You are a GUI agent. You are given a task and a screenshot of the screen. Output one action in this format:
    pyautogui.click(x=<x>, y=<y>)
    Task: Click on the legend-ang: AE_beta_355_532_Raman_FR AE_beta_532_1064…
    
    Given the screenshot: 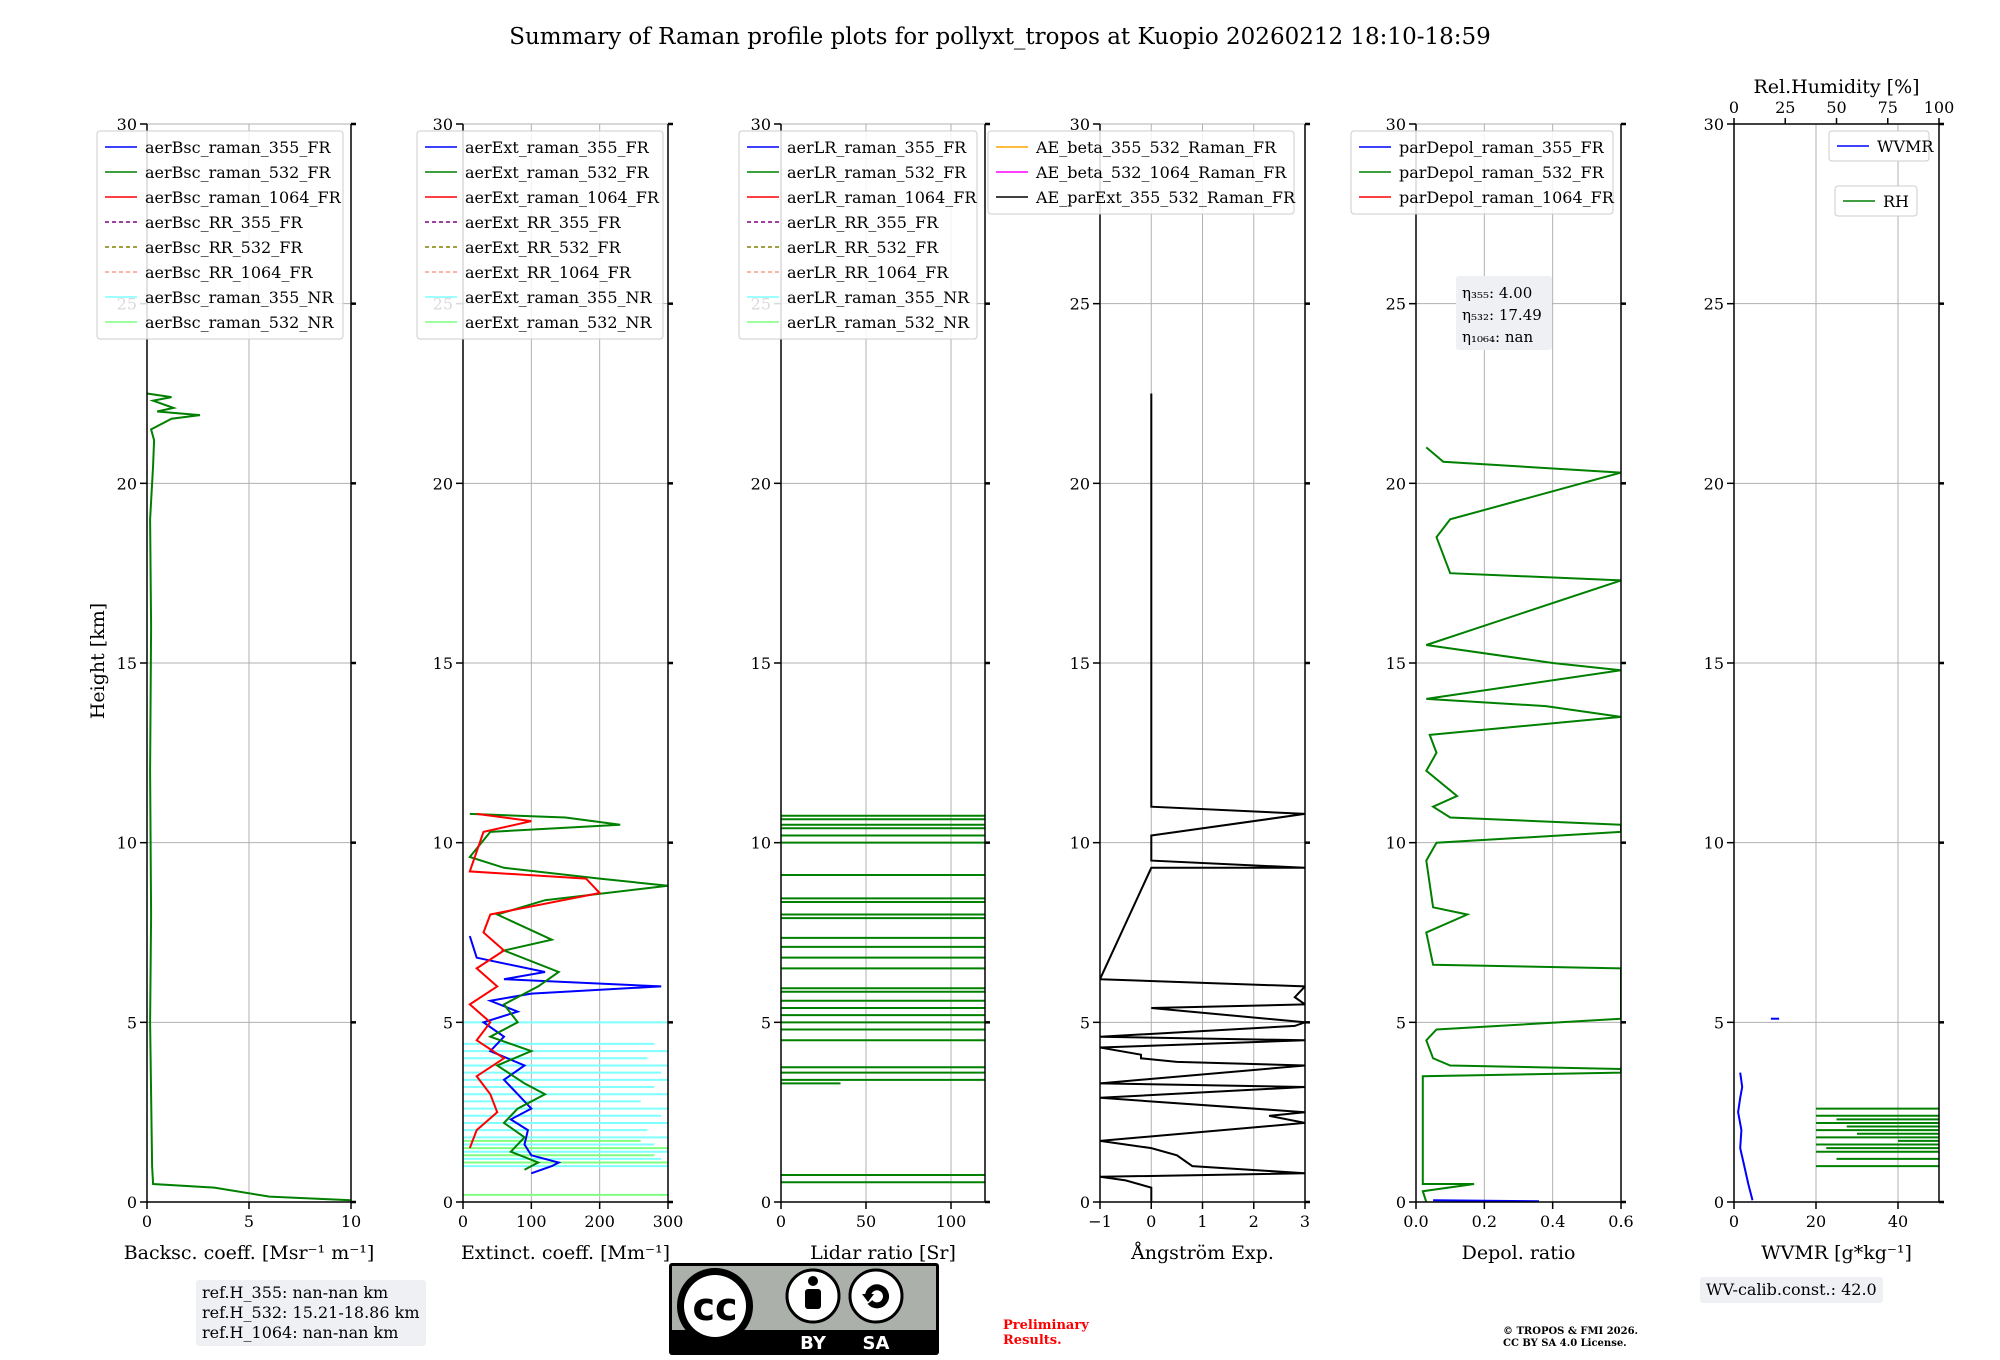 What is the action you would take?
    pyautogui.click(x=1141, y=172)
    